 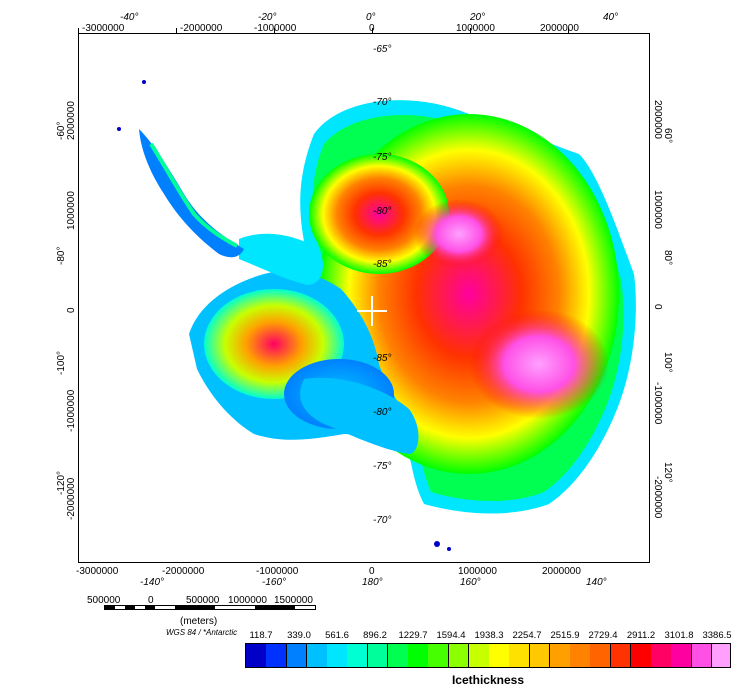 I want to click on lon-label-top: 40°, so click(x=611, y=17).